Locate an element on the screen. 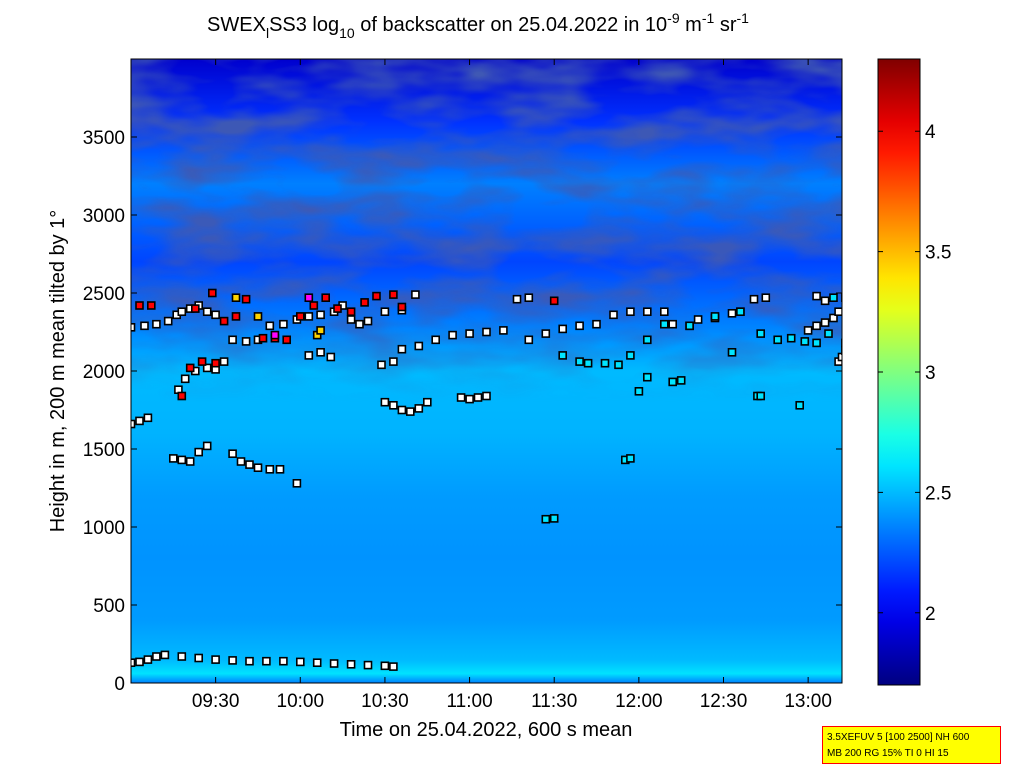 The height and width of the screenshot is (767, 1023). y-tick-label: 2500 is located at coordinates (104, 294).